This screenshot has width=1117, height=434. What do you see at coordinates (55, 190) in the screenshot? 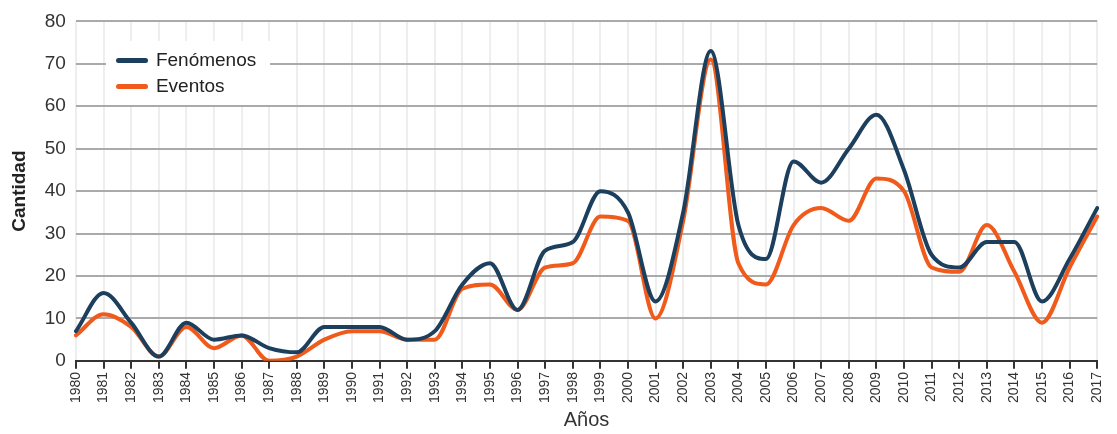
I see `y-tick-label: 40` at bounding box center [55, 190].